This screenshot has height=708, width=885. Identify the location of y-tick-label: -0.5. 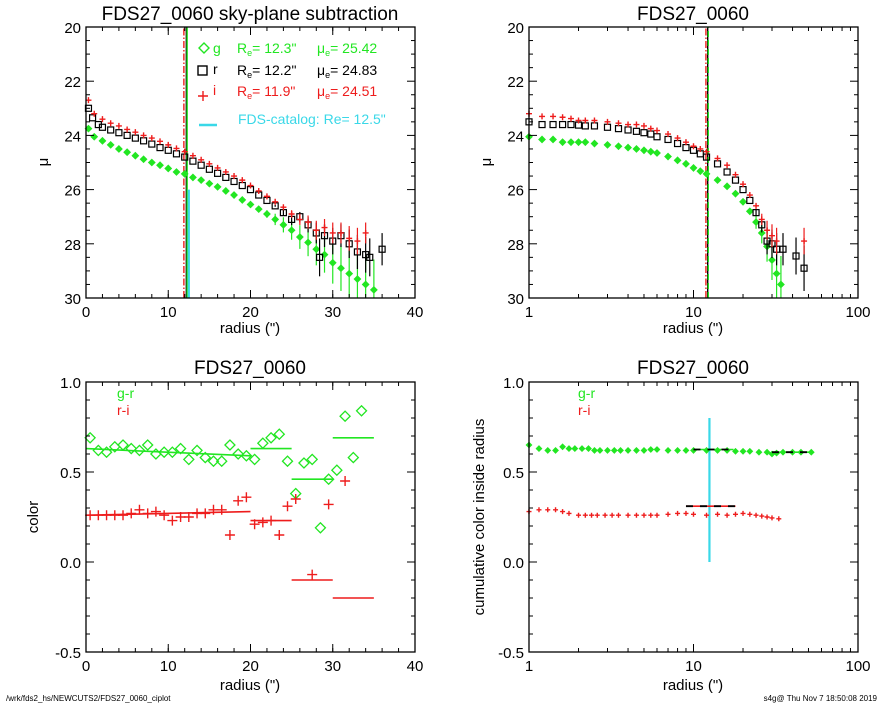
(68, 653).